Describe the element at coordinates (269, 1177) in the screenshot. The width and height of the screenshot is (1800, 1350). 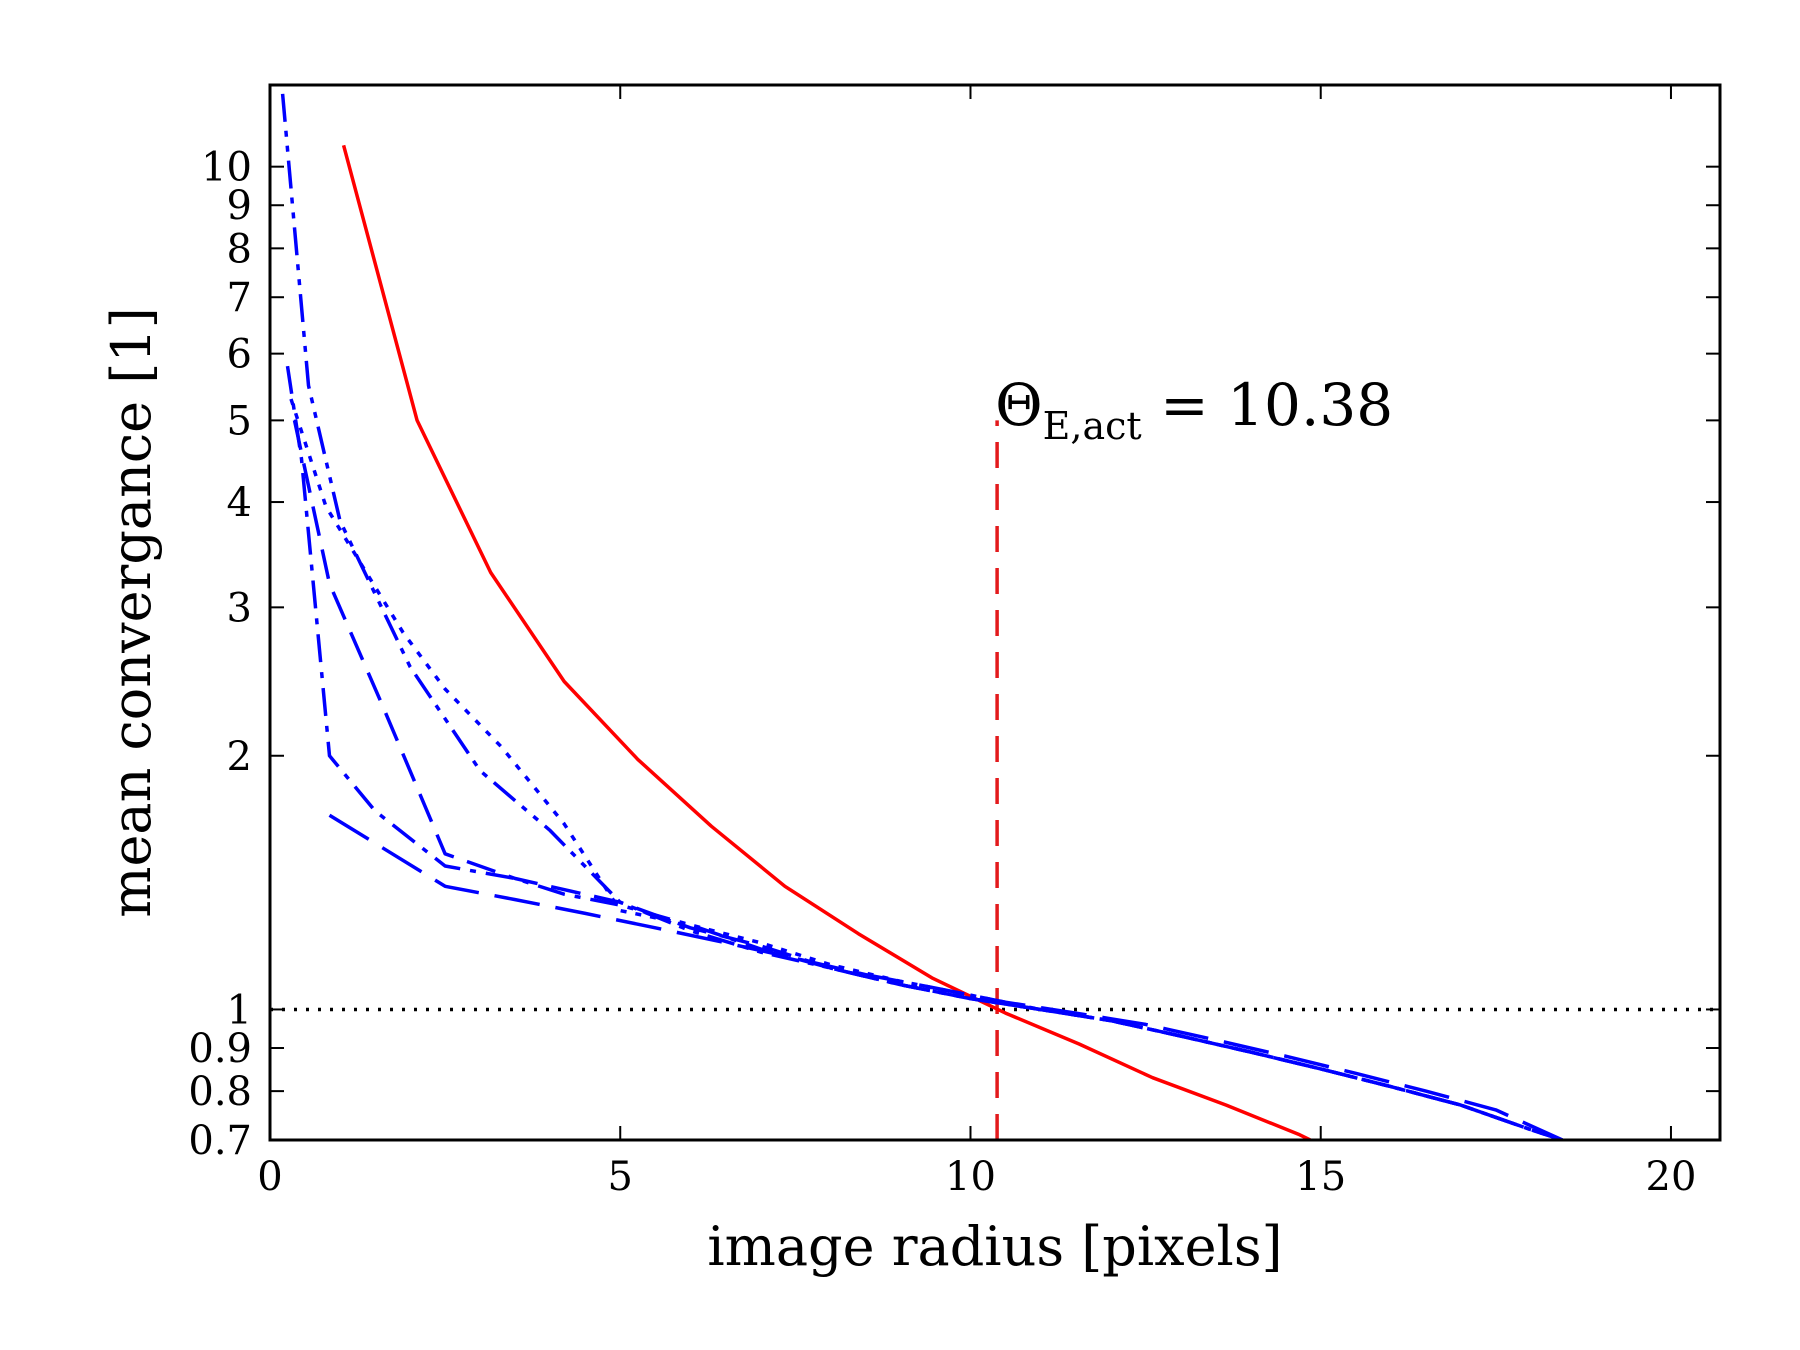
I see `x-tick-label: 0` at that location.